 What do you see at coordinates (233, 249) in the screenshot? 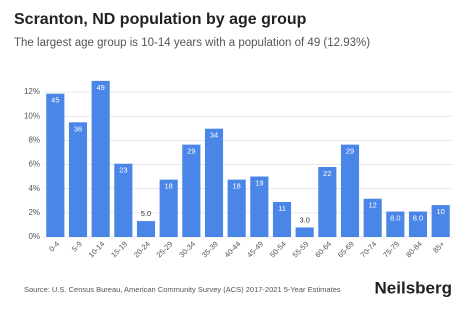
I see `x-tick-label: 40-44` at bounding box center [233, 249].